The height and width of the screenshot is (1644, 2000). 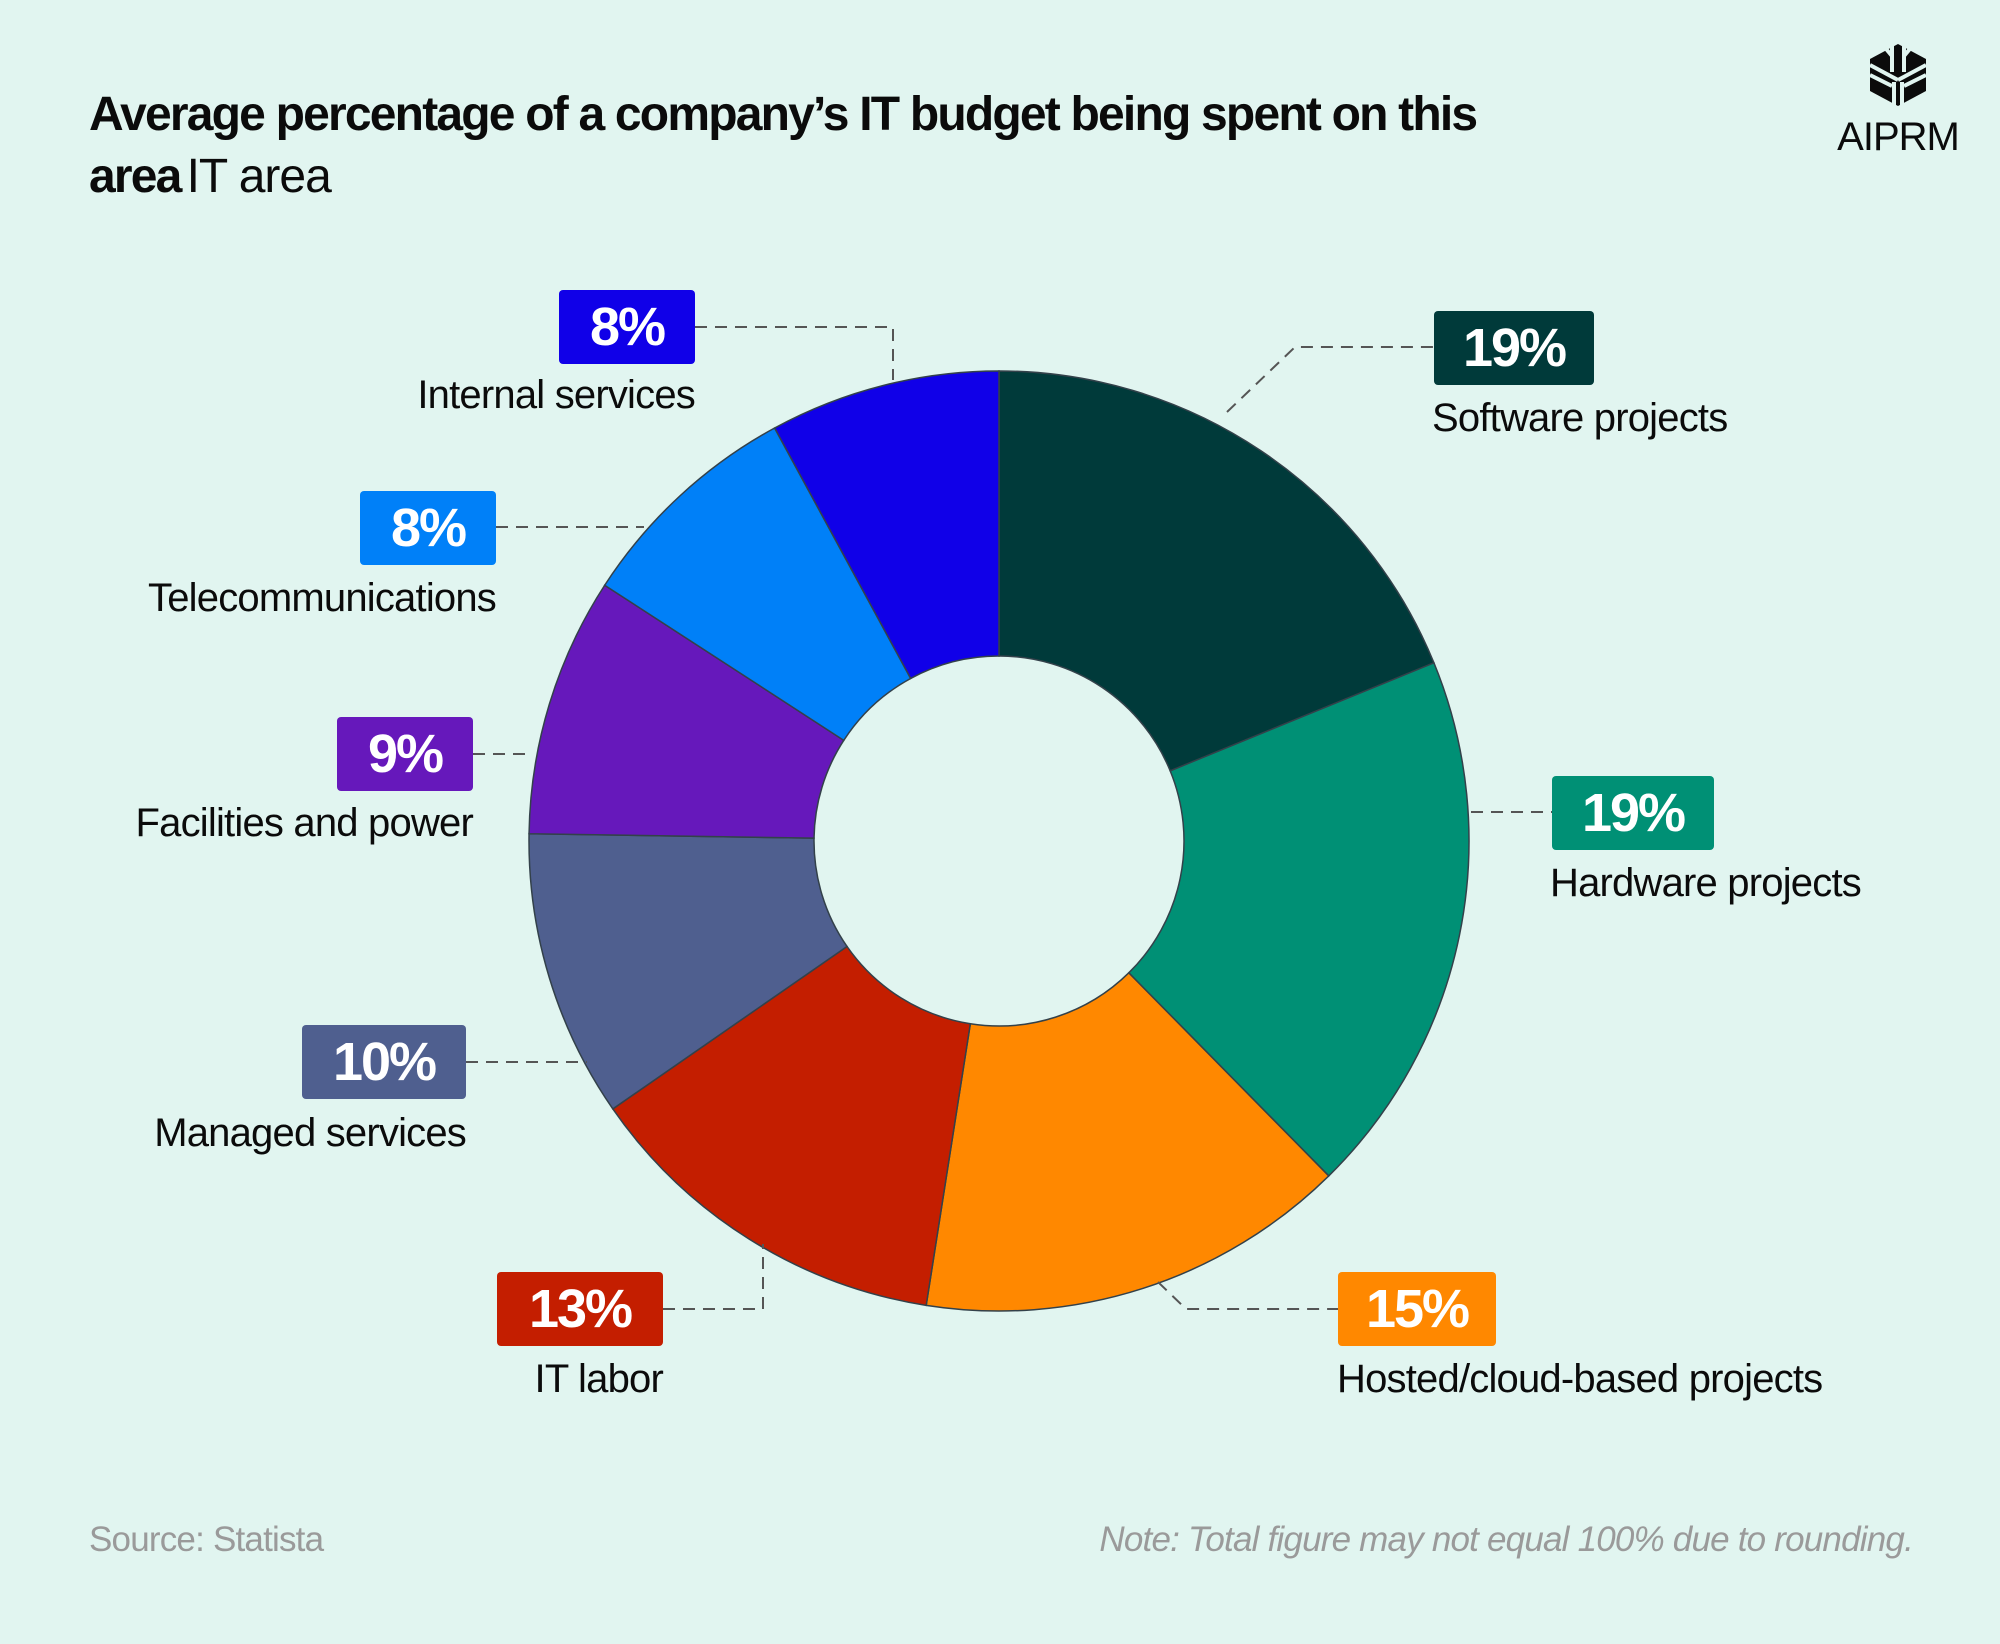 I want to click on category-label-hosted: Hosted/cloud-based projects, so click(x=1580, y=1379).